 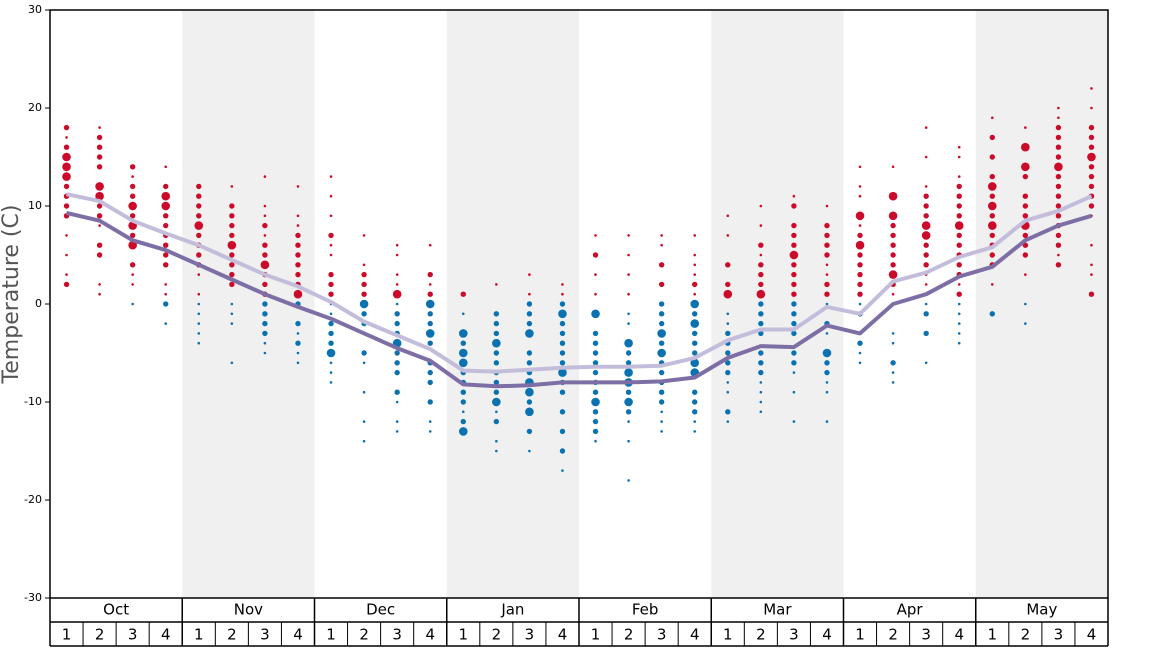 What do you see at coordinates (38, 303) in the screenshot?
I see `y-tick-label: 0` at bounding box center [38, 303].